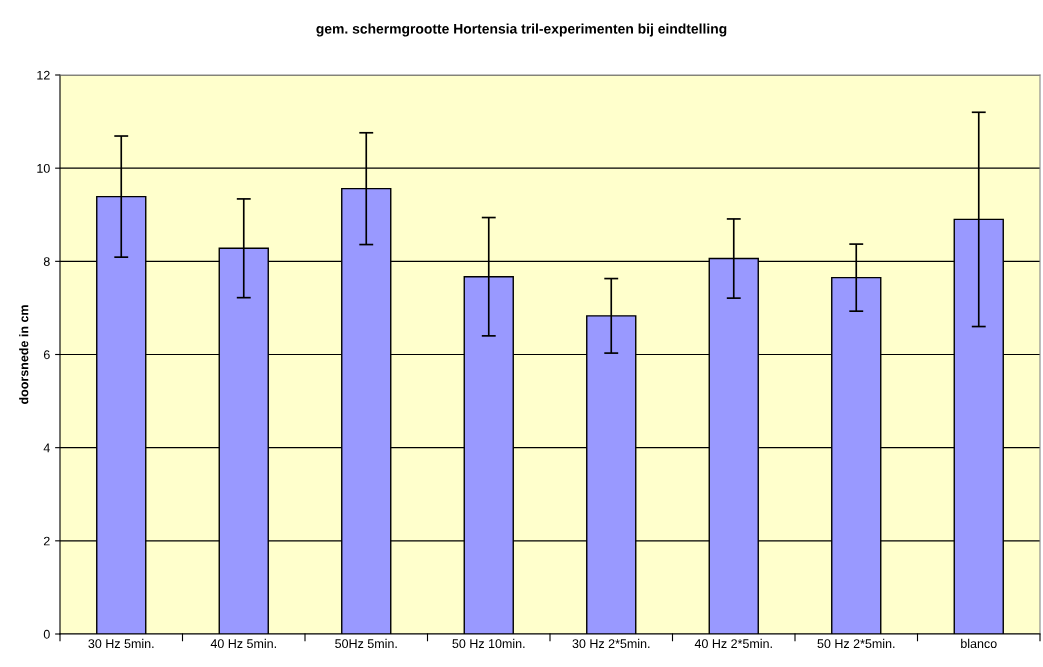 This screenshot has width=1043, height=667. What do you see at coordinates (46, 541) in the screenshot?
I see `y-tick-label: 2` at bounding box center [46, 541].